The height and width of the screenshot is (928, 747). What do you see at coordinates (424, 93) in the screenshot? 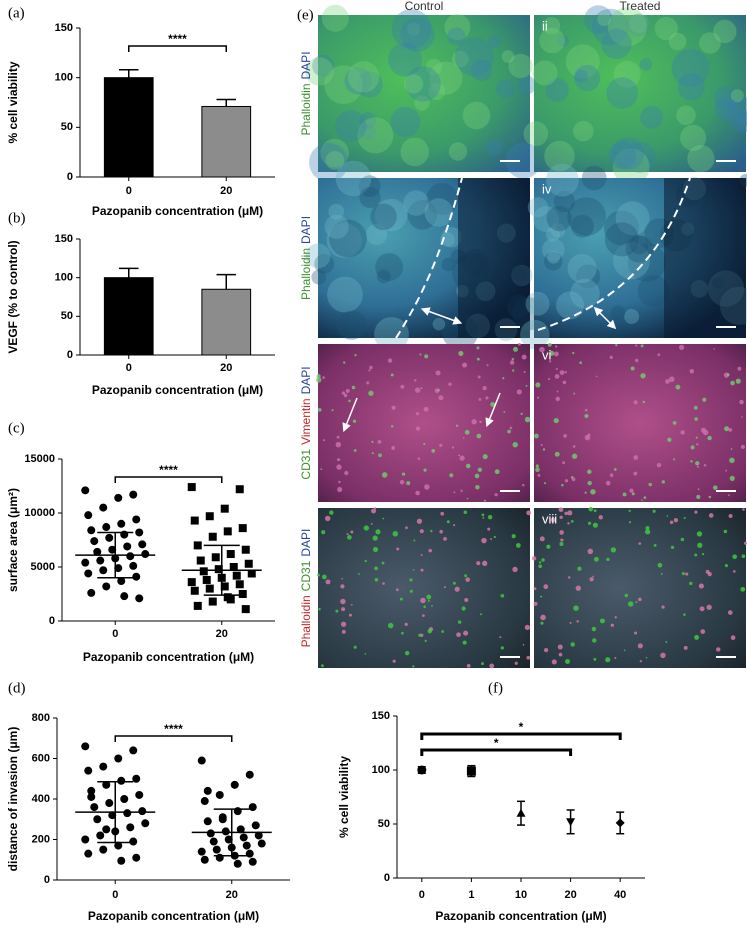
I see `micrograph` at bounding box center [424, 93].